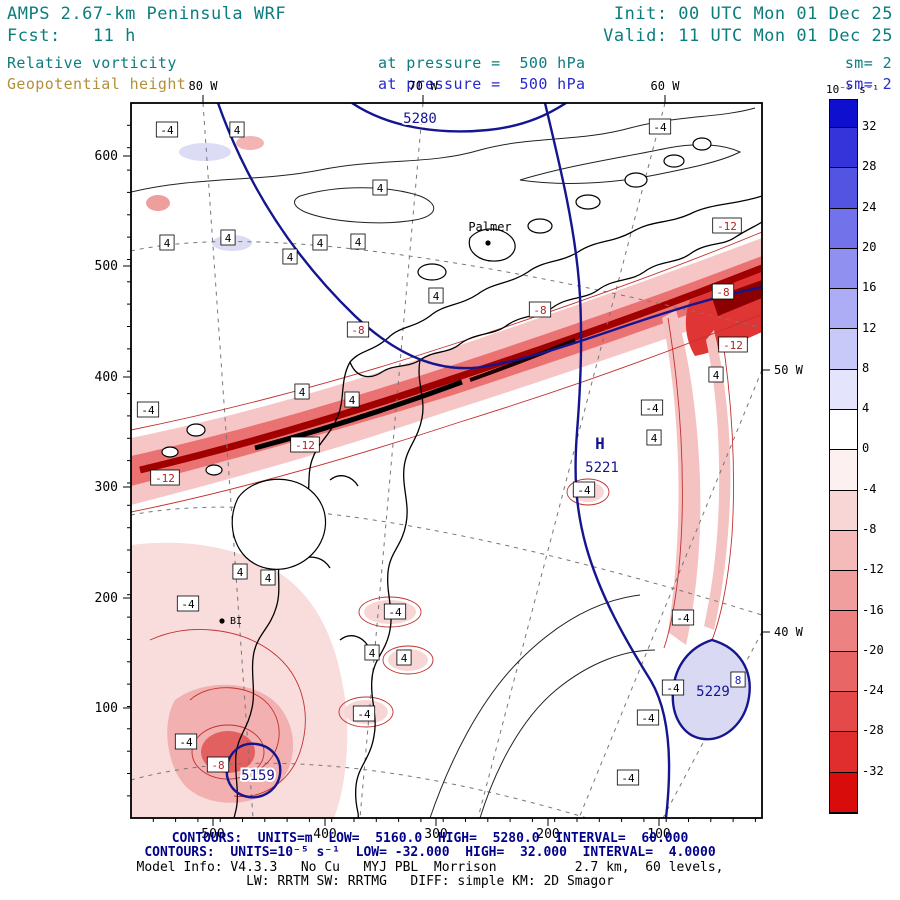 The height and width of the screenshot is (900, 900). I want to click on red-contour-line, so click(366, 712).